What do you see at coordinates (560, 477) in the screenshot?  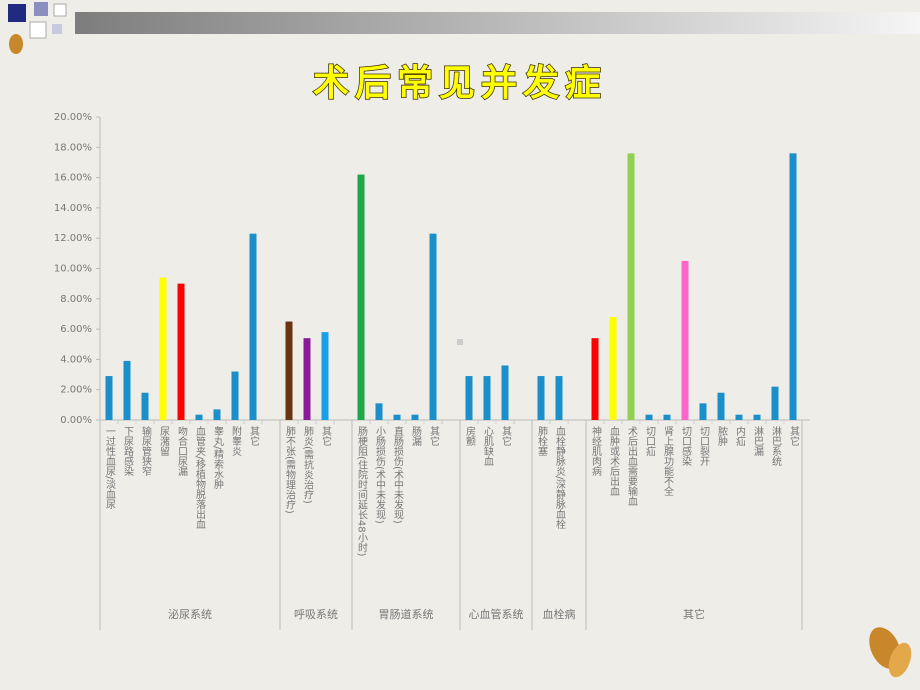 I see `x-tick-label: 血栓静脉炎/深静脉血栓` at bounding box center [560, 477].